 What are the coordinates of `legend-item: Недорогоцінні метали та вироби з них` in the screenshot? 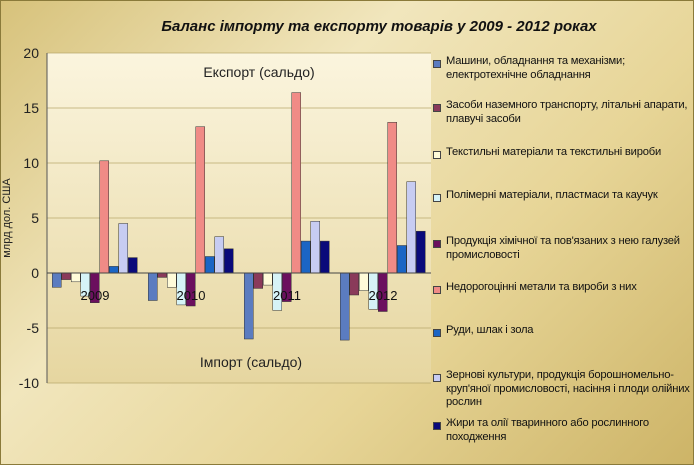 It's located at (562, 288).